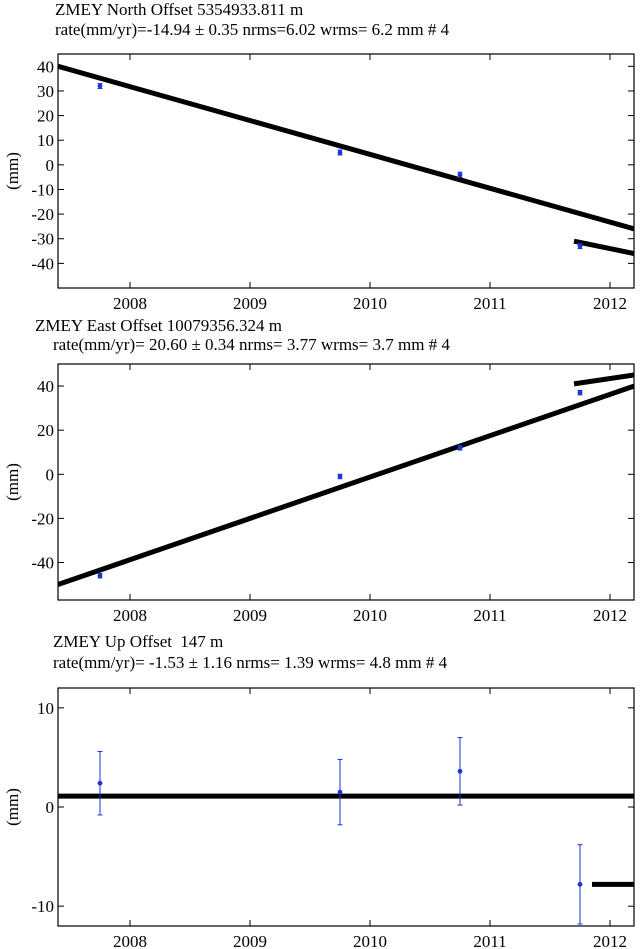 This screenshot has width=640, height=949. Describe the element at coordinates (370, 940) in the screenshot. I see `up-xtick-label: 2010` at that location.